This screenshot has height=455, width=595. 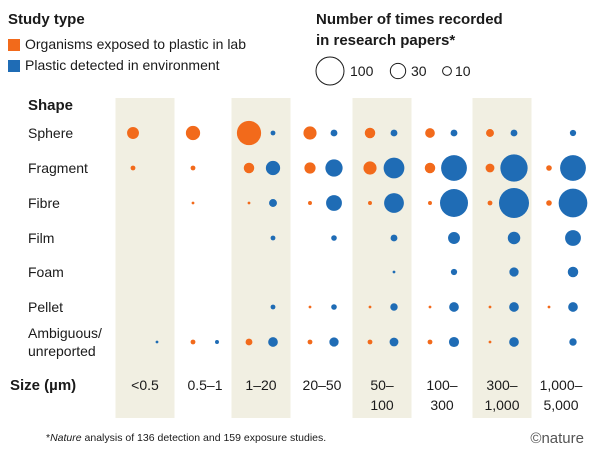 I want to click on row-label: Ambiguous/, so click(x=65, y=333).